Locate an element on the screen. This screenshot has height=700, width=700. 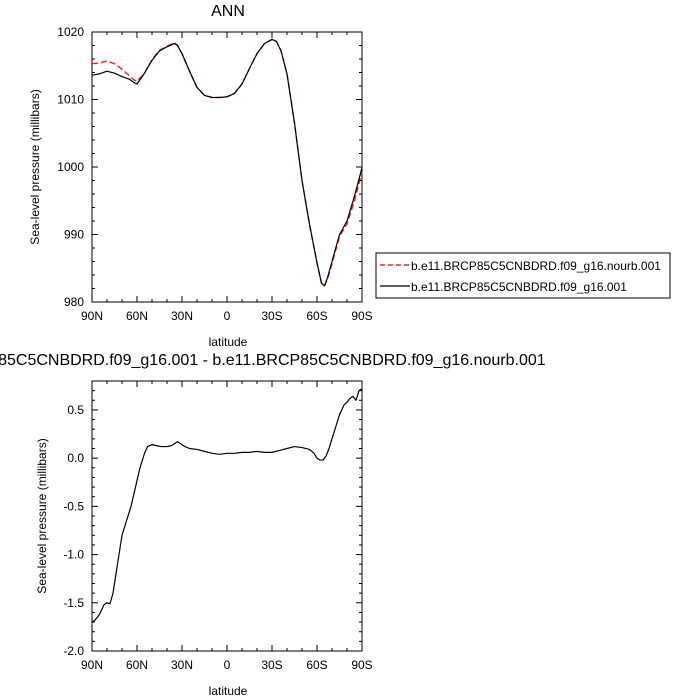
top-chart-y-tick-label: 990 is located at coordinates (74, 235).